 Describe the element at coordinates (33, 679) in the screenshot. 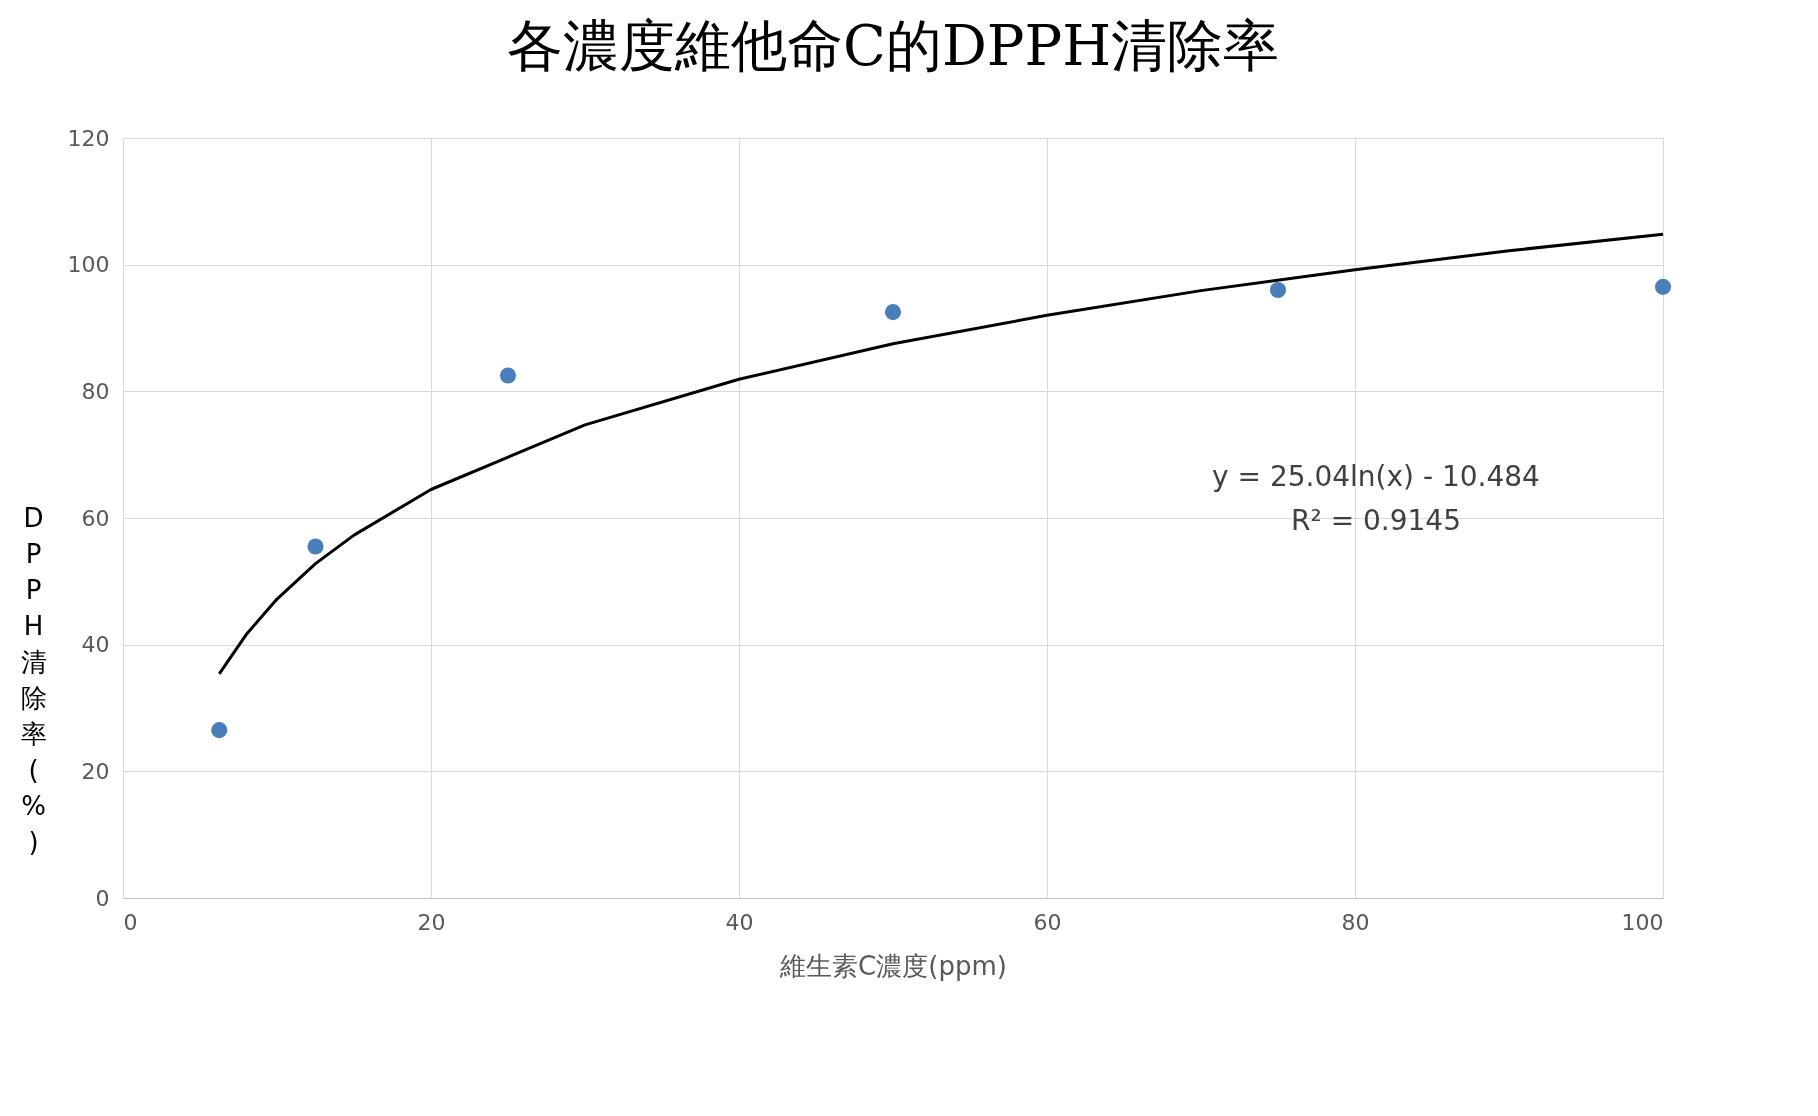

I see `text: DPPH清除率(%)` at that location.